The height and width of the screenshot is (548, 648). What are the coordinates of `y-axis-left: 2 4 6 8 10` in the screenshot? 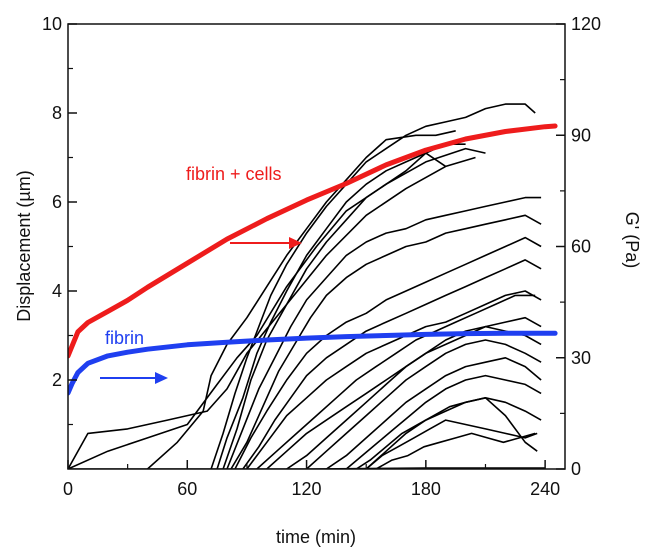 It's located at (59, 220).